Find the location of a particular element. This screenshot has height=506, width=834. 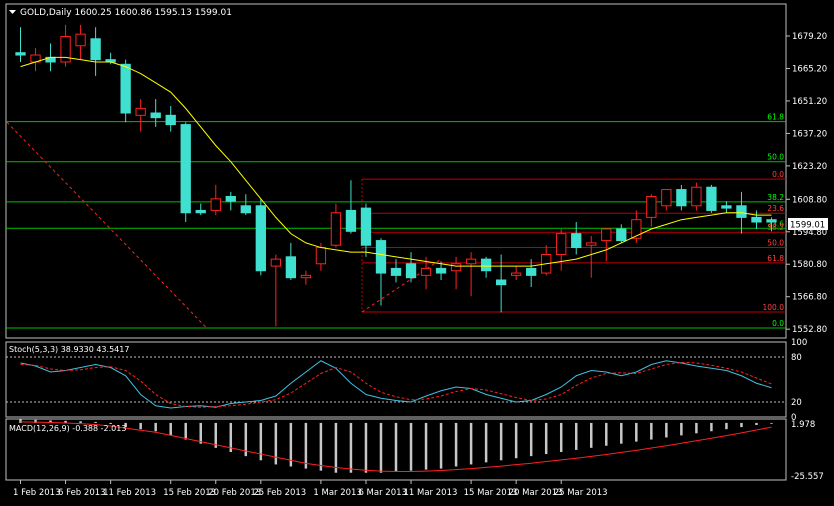

stoch-tick-label: 80 is located at coordinates (796, 358).